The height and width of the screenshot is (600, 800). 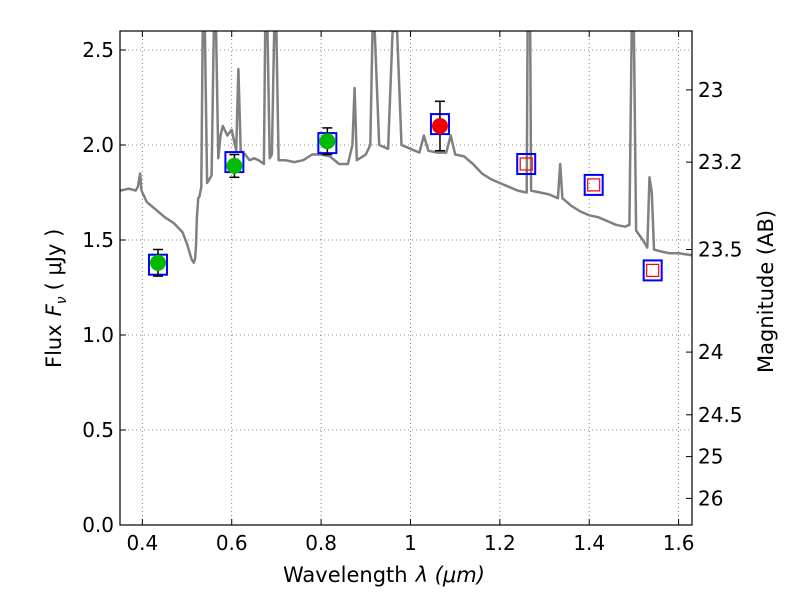 What do you see at coordinates (410, 543) in the screenshot?
I see `x-tick-label: 1` at bounding box center [410, 543].